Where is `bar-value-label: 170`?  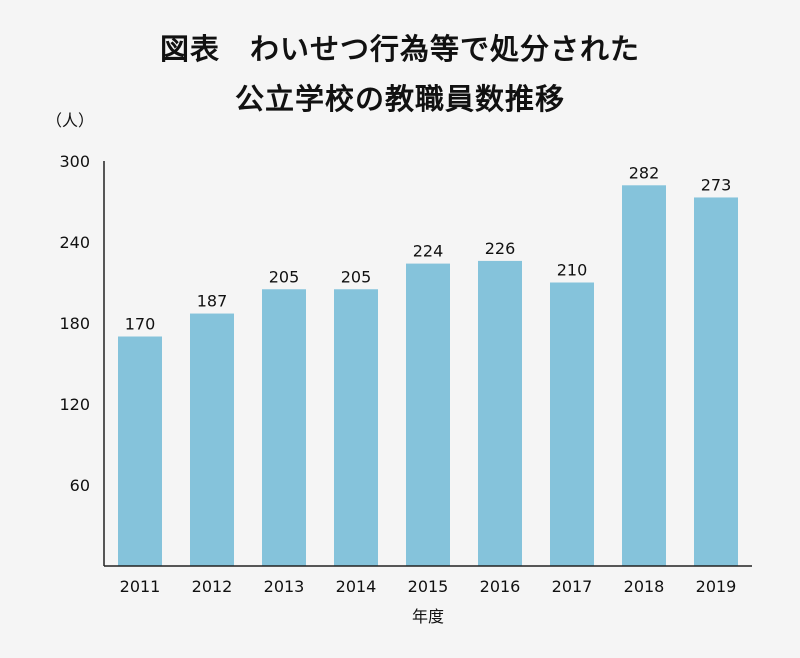 bar-value-label: 170 is located at coordinates (140, 324).